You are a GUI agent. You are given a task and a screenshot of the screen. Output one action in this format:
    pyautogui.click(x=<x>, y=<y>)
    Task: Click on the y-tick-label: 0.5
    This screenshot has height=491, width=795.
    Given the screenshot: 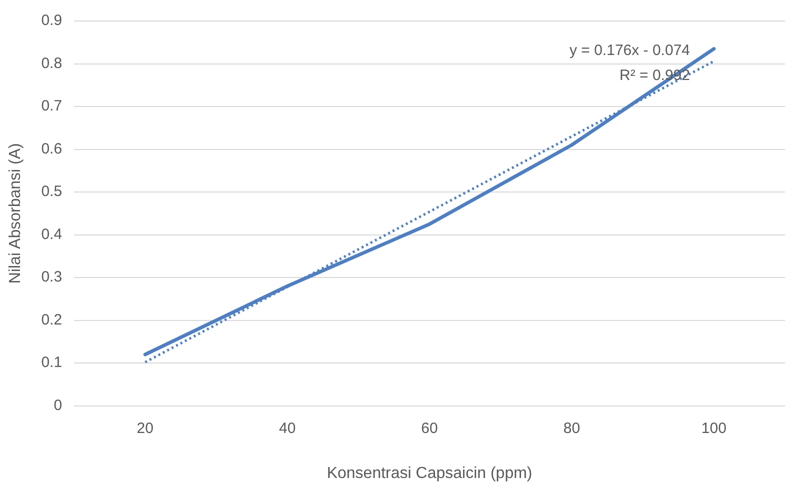 What is the action you would take?
    pyautogui.click(x=51, y=191)
    